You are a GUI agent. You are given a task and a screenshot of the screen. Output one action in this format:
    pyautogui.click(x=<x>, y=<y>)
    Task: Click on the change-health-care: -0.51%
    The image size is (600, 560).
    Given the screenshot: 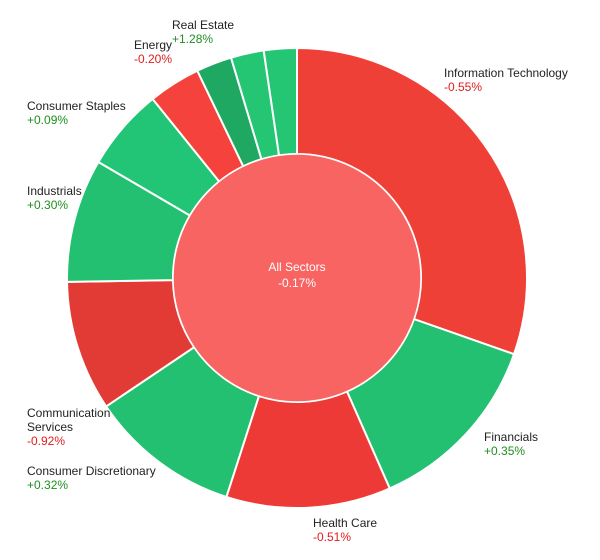 What is the action you would take?
    pyautogui.click(x=332, y=537)
    